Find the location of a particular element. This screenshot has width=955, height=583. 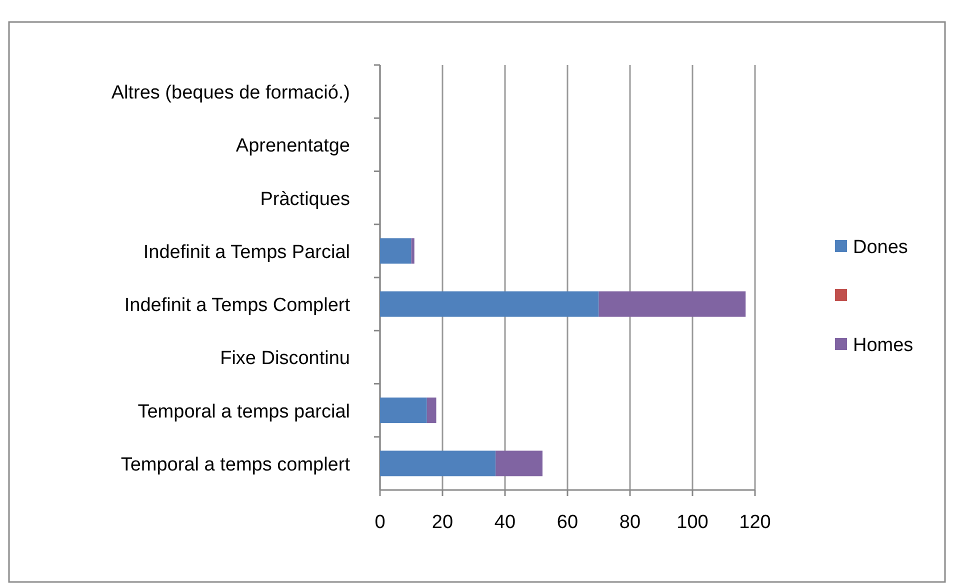

x-tick-label: 0 is located at coordinates (380, 522).